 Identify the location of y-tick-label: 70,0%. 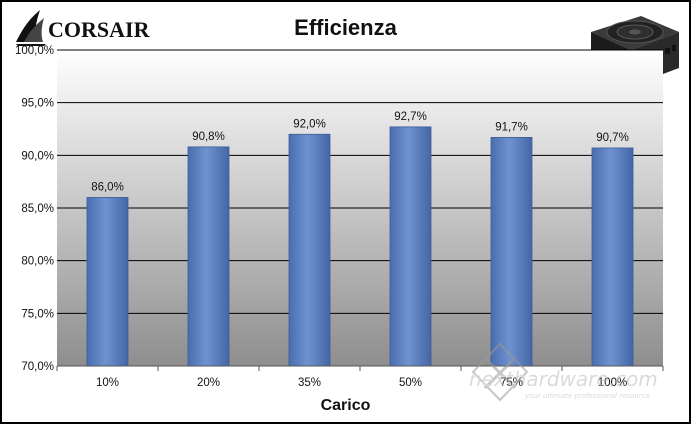
(37, 367).